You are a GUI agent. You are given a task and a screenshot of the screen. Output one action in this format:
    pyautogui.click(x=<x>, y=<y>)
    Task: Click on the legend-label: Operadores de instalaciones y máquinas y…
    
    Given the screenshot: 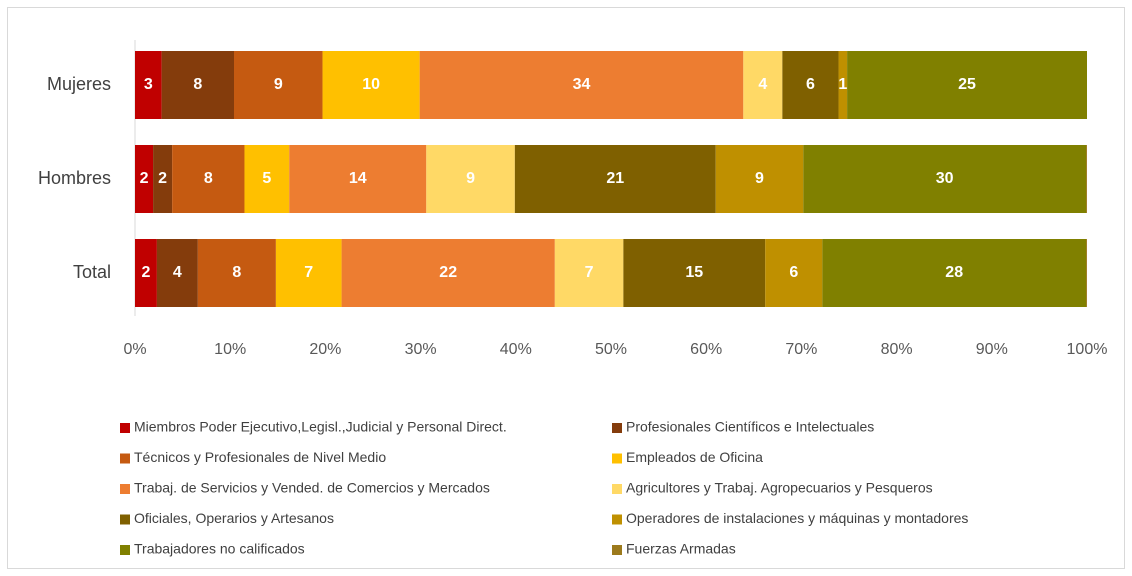 What is the action you would take?
    pyautogui.click(x=797, y=518)
    